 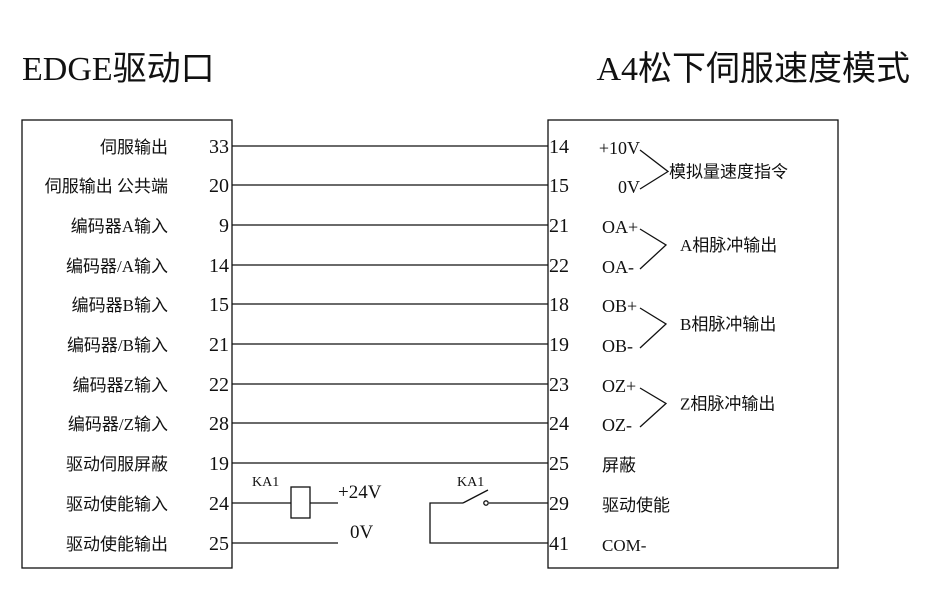 I want to click on left-signal-label: 编码器/B输入, so click(x=117, y=345).